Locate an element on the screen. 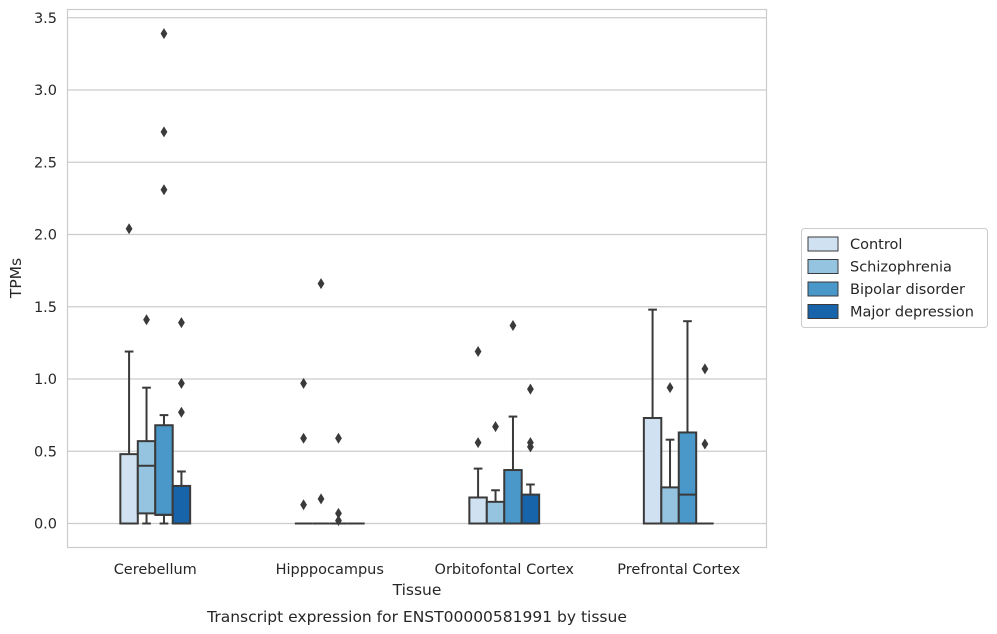 This screenshot has height=634, width=997. y-tick-label: 3.0 is located at coordinates (45, 91).